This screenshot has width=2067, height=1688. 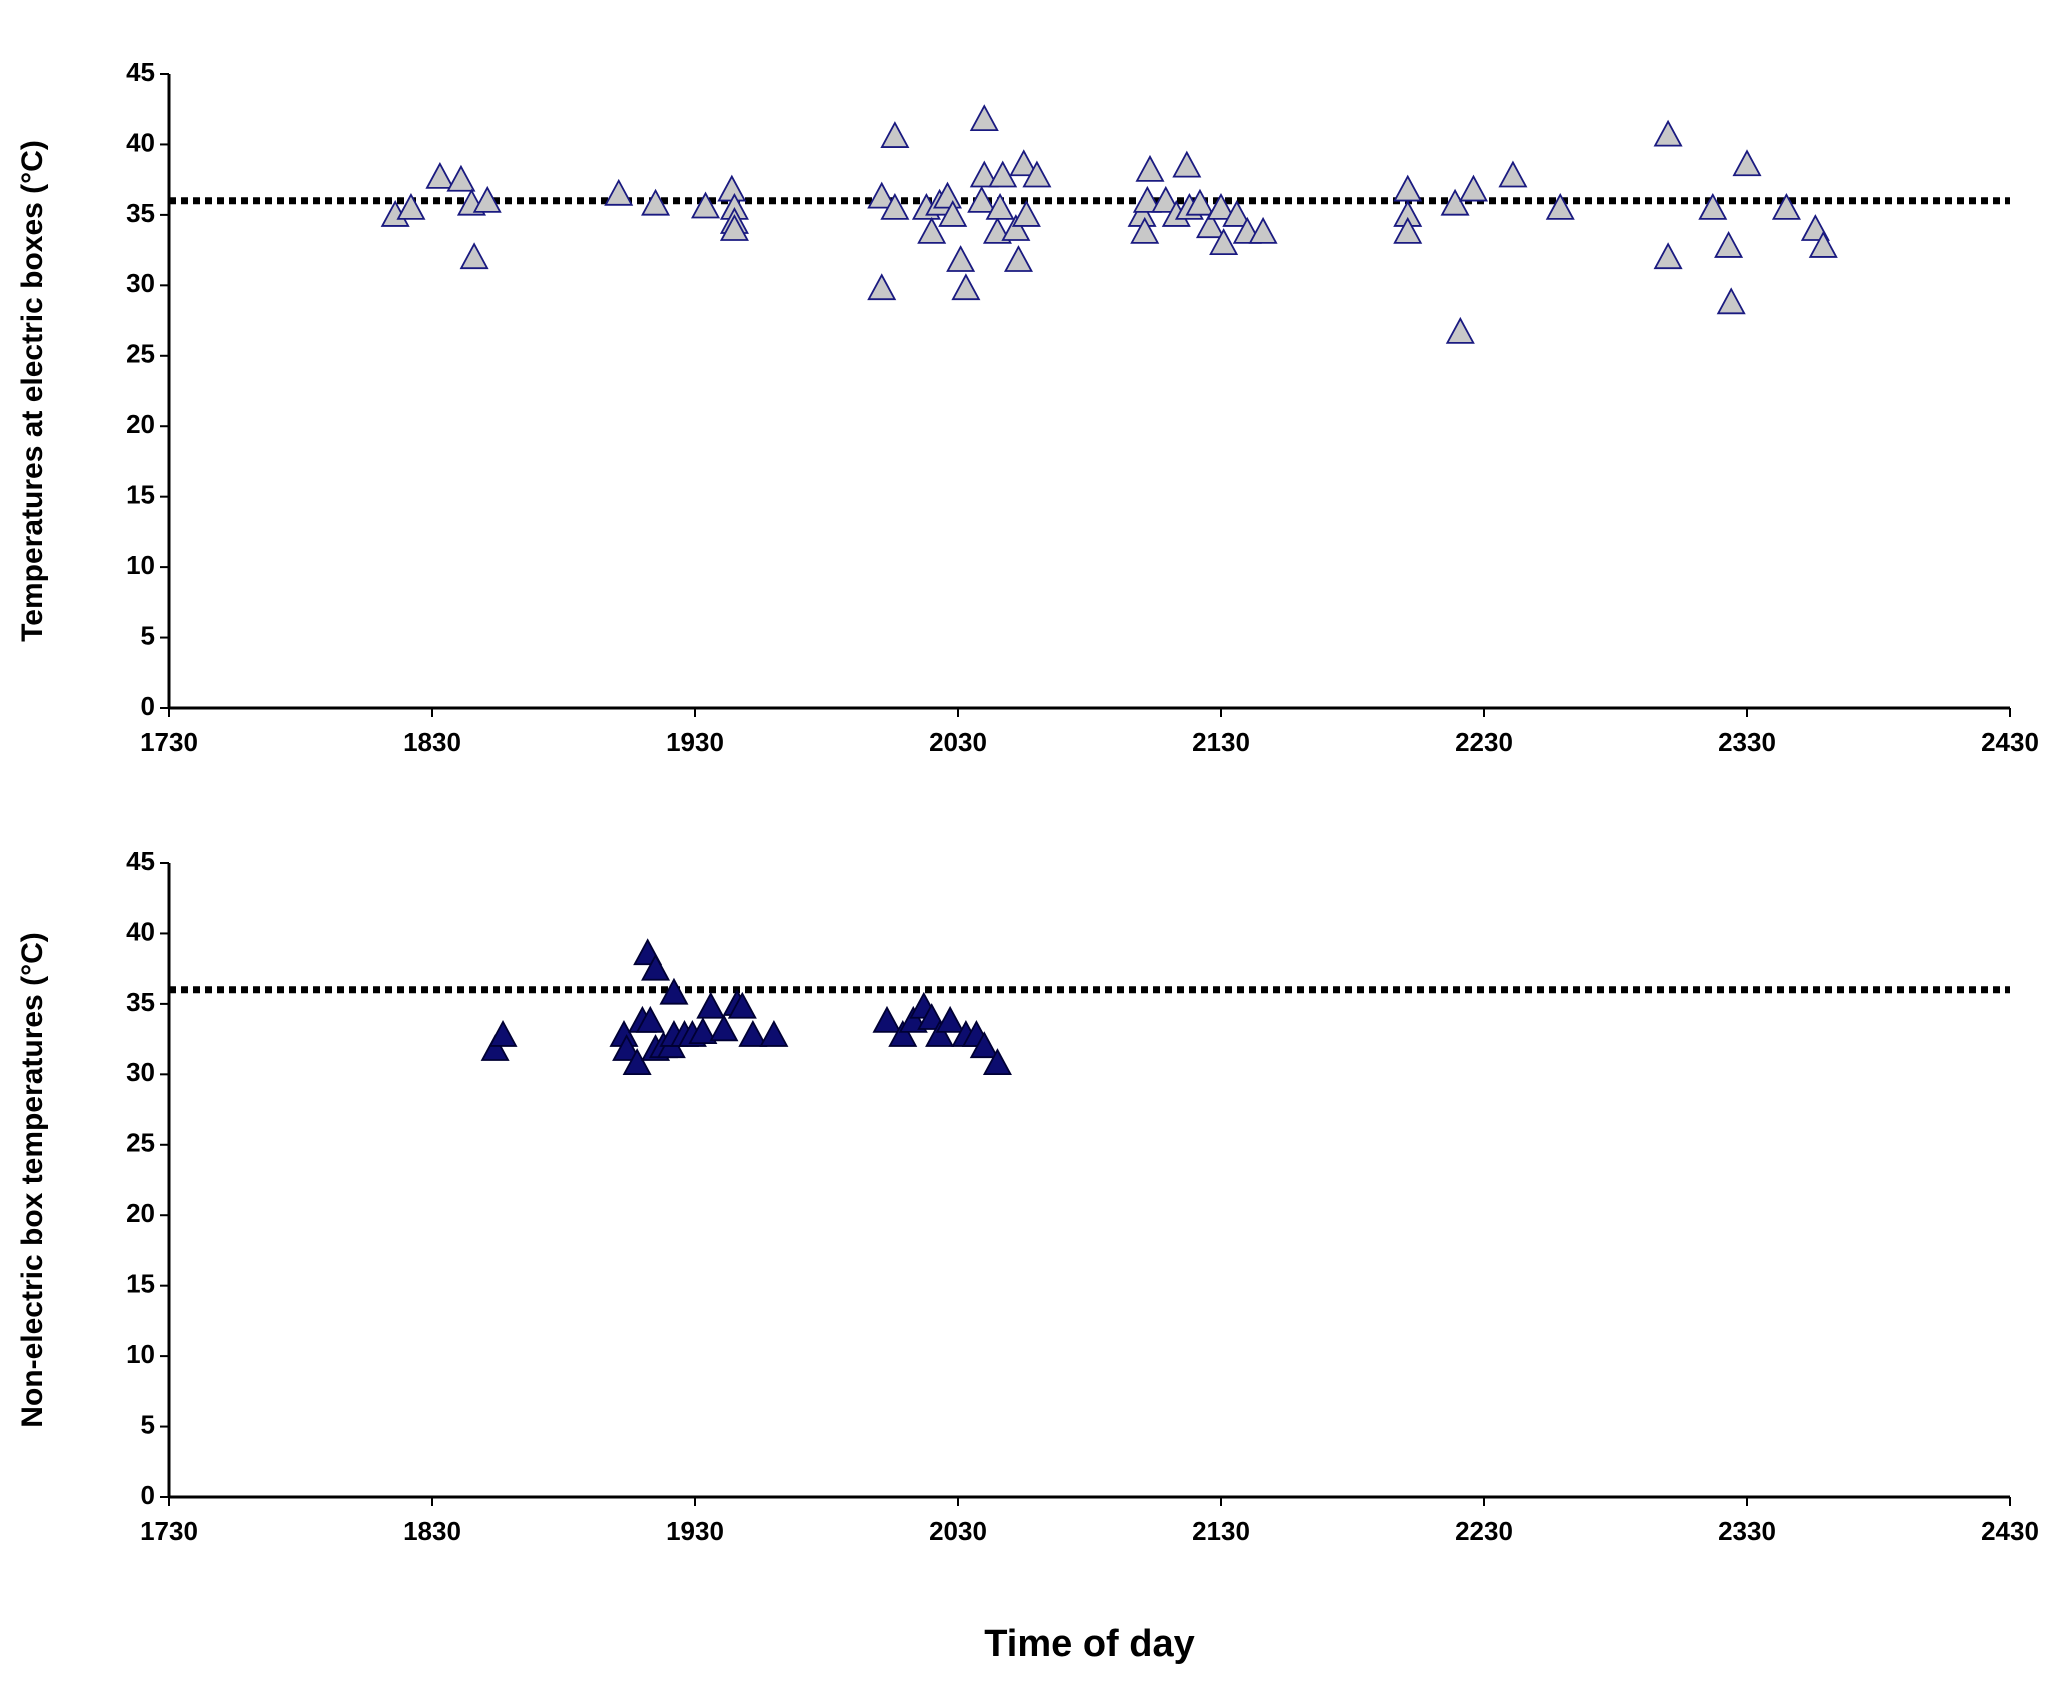 I want to click on y-tick-label: 35, so click(x=140, y=213).